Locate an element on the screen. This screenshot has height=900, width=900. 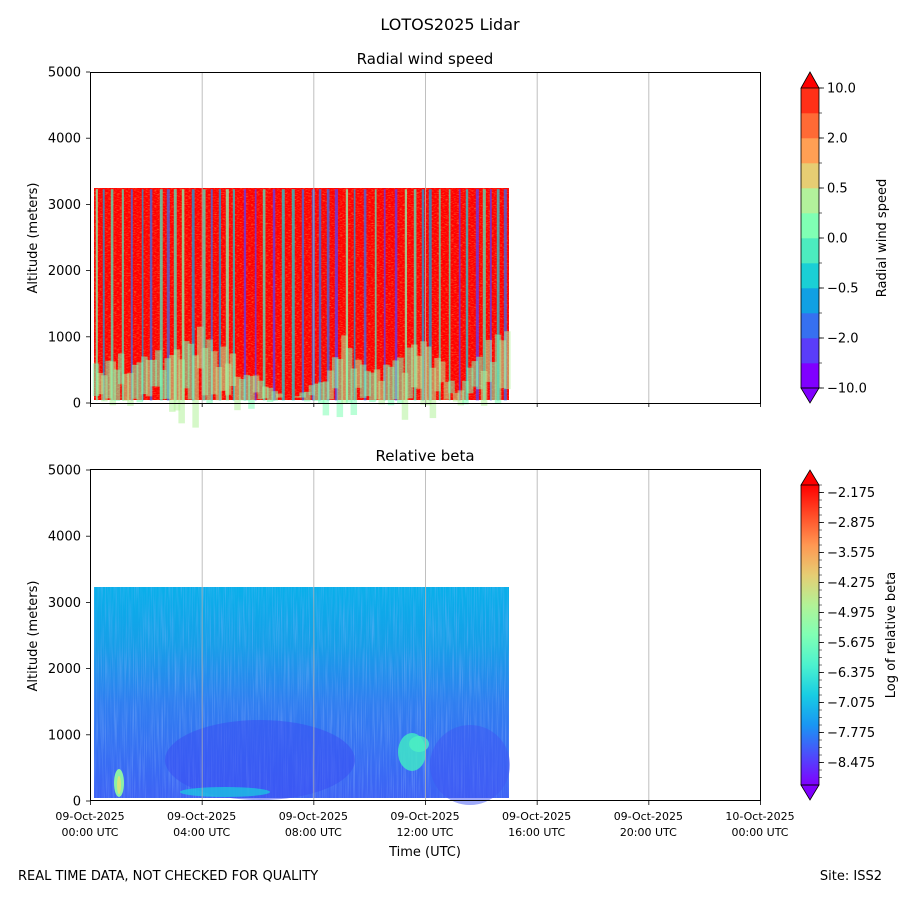
wind-cb-tick-label: 2.0 is located at coordinates (837, 139).